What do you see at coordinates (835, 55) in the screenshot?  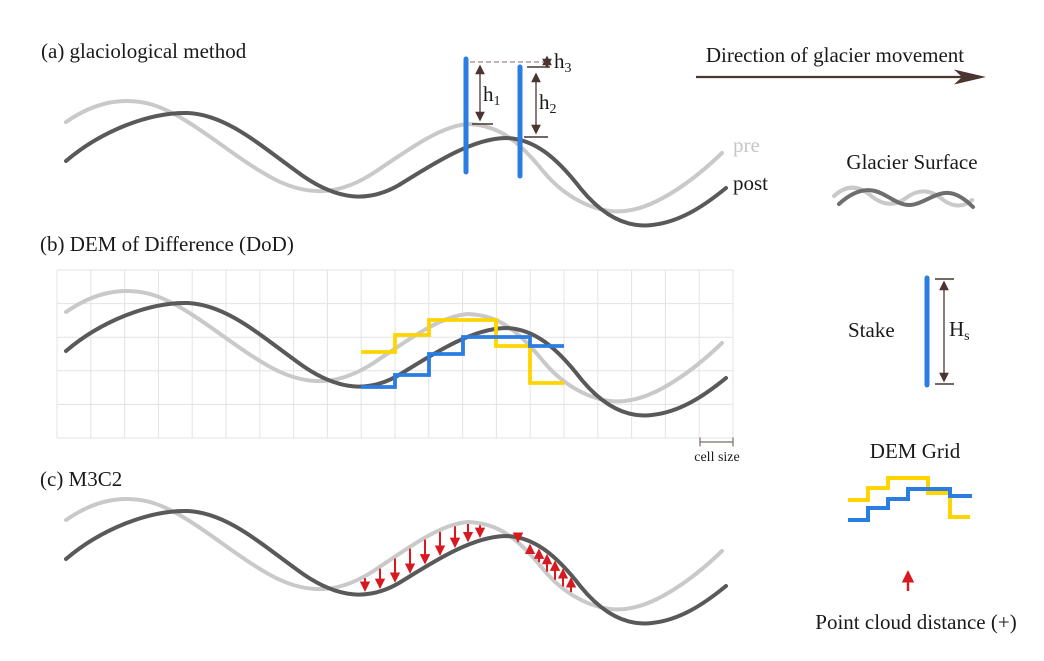 I see `direction-label: Direction of glacier movement` at bounding box center [835, 55].